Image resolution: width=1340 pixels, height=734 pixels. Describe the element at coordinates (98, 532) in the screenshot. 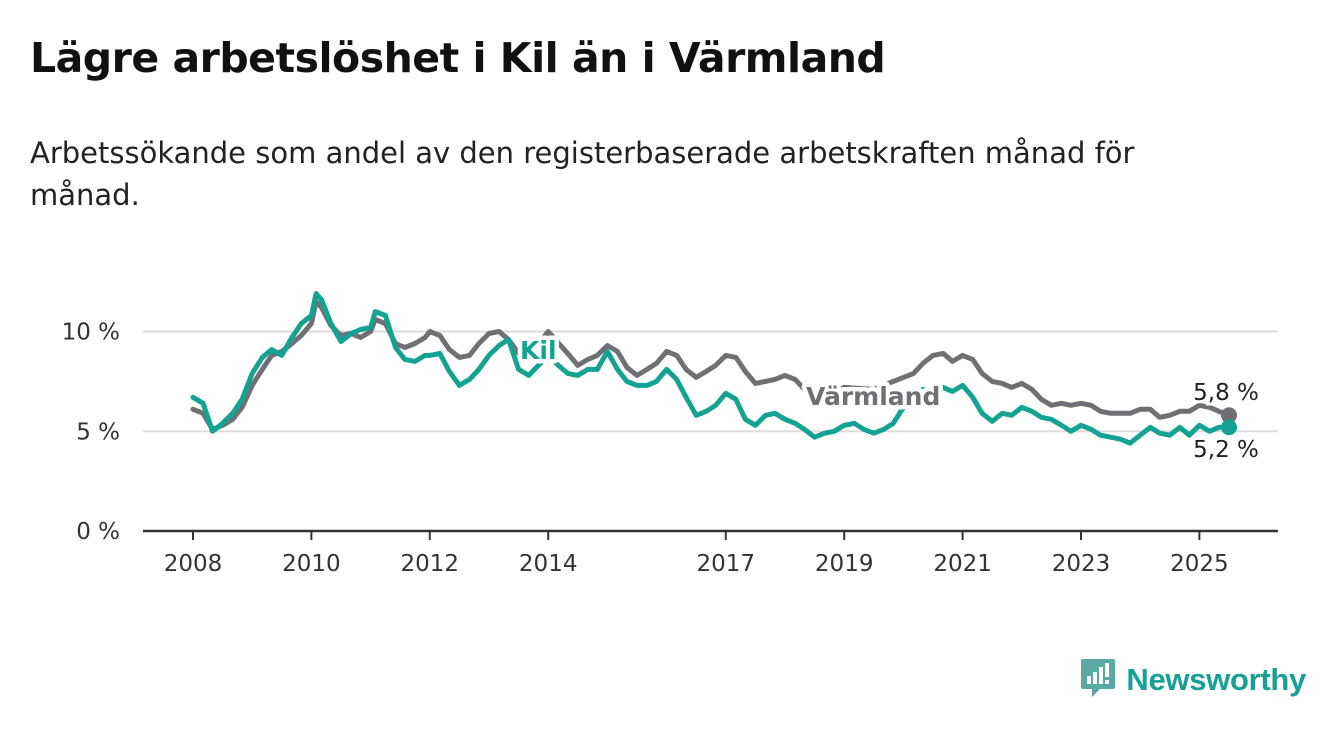

I see `y-tick-label: 0 %` at that location.